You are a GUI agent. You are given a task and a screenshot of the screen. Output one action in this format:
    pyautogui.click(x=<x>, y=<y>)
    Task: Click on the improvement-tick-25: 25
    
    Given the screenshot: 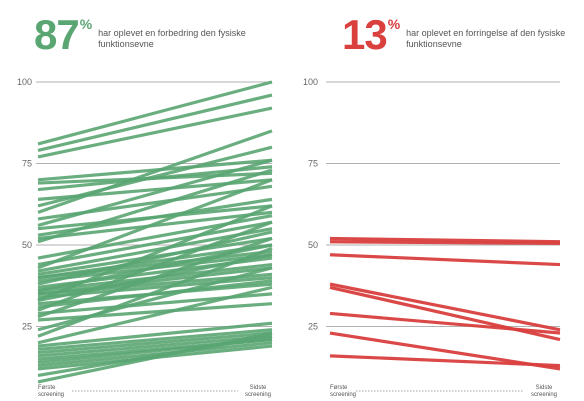 What is the action you would take?
    pyautogui.click(x=27, y=327)
    